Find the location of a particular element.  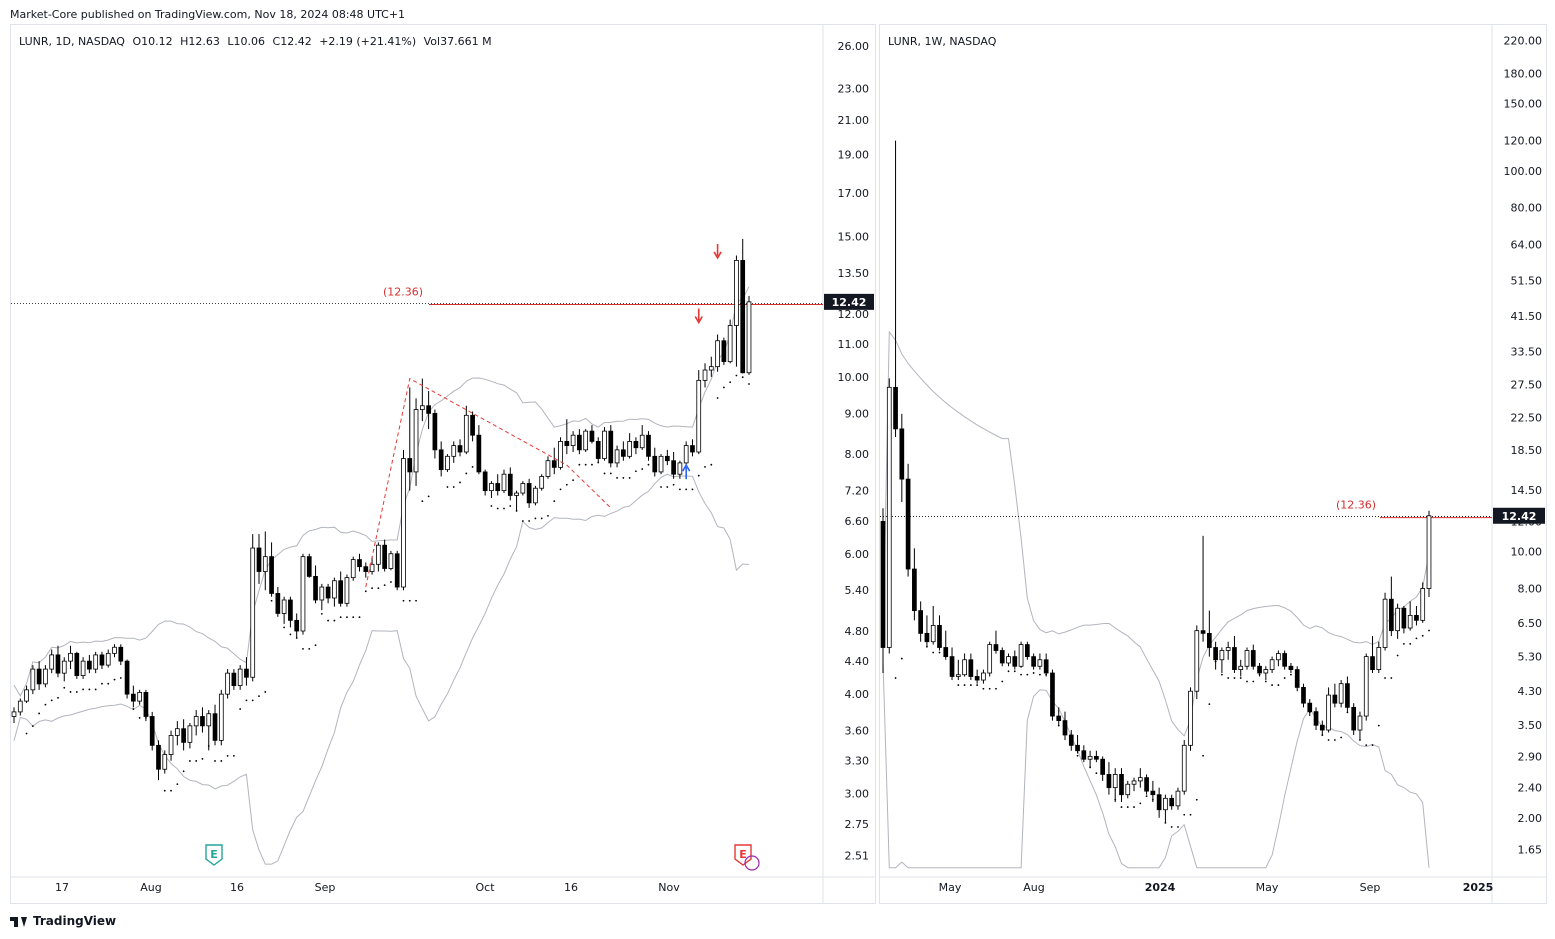

price-tick-label: 6.00 is located at coordinates (857, 554).